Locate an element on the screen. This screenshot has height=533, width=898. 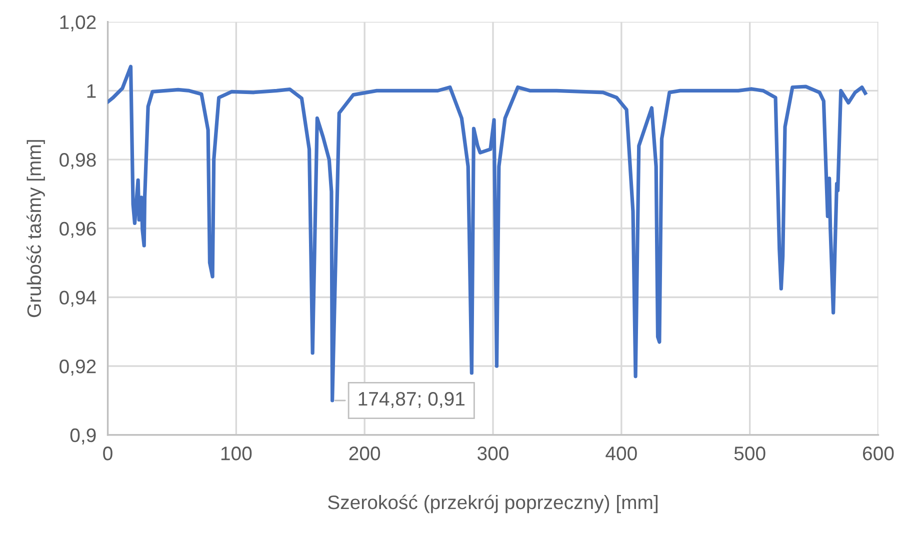
x-tick-label: 200 is located at coordinates (364, 453).